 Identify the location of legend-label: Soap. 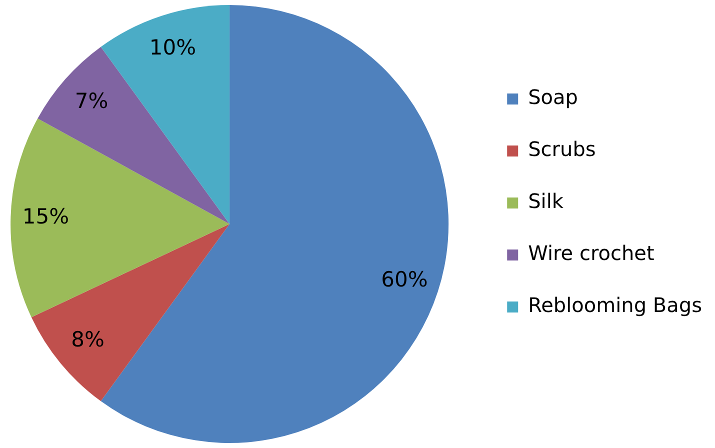
(553, 97).